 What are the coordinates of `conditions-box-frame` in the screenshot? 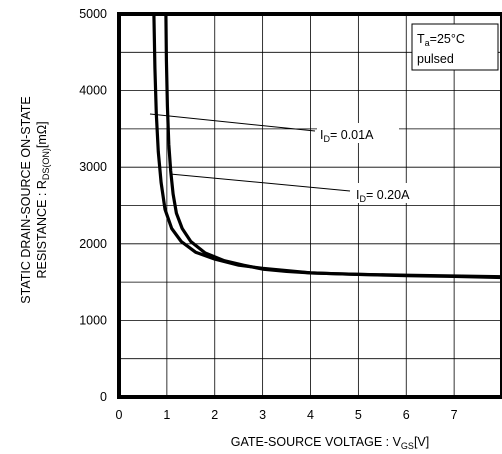 It's located at (455, 47).